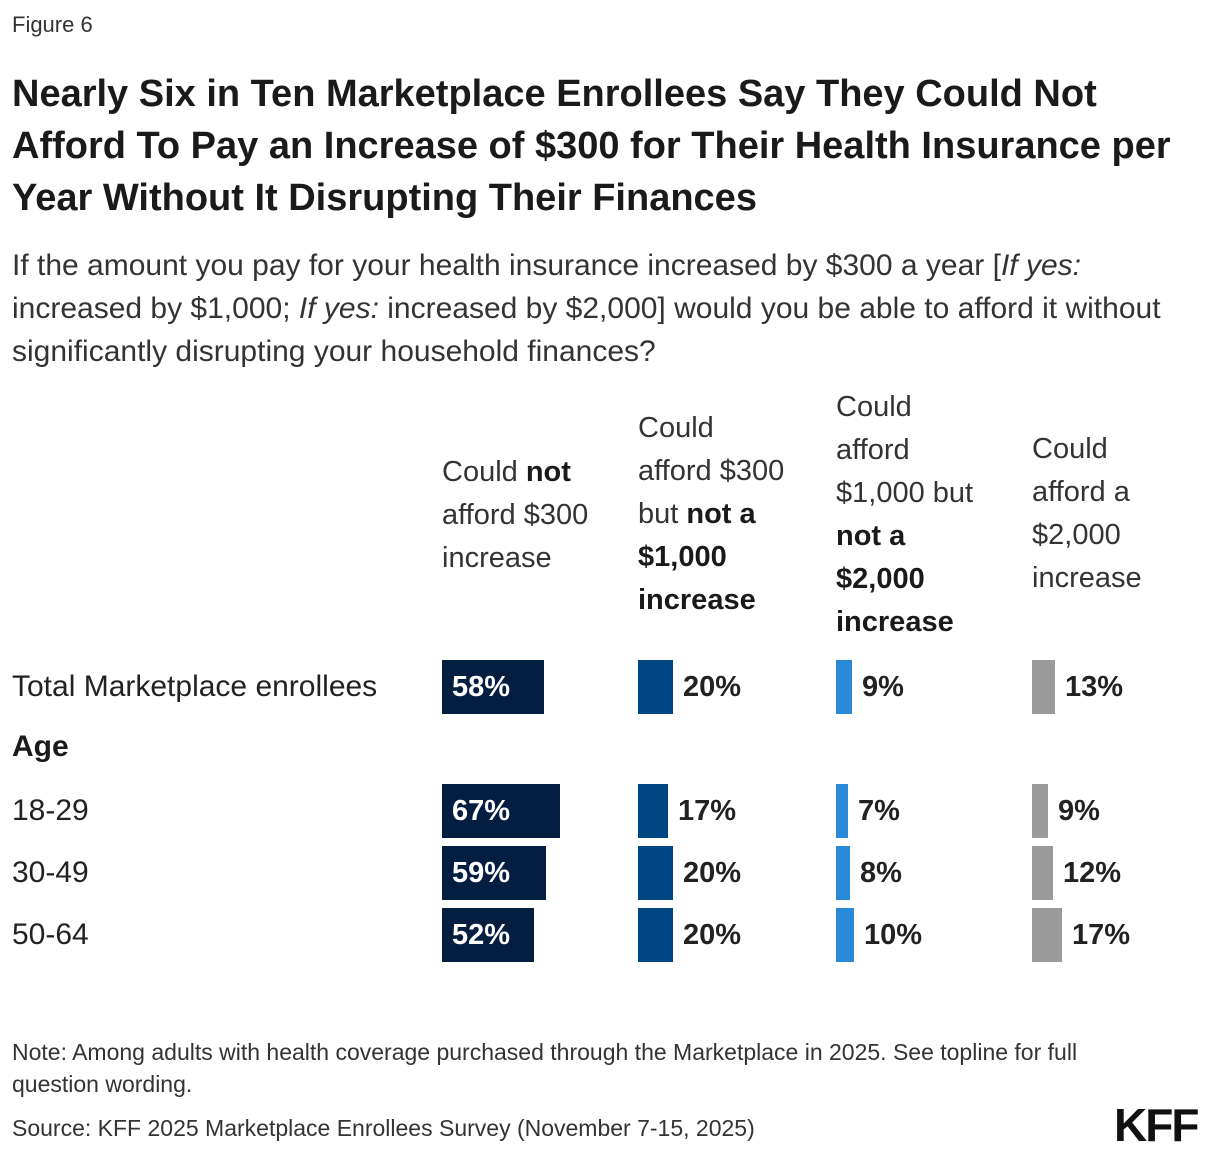 The height and width of the screenshot is (1156, 1220). Describe the element at coordinates (50, 934) in the screenshot. I see `row-label: 50-64` at that location.